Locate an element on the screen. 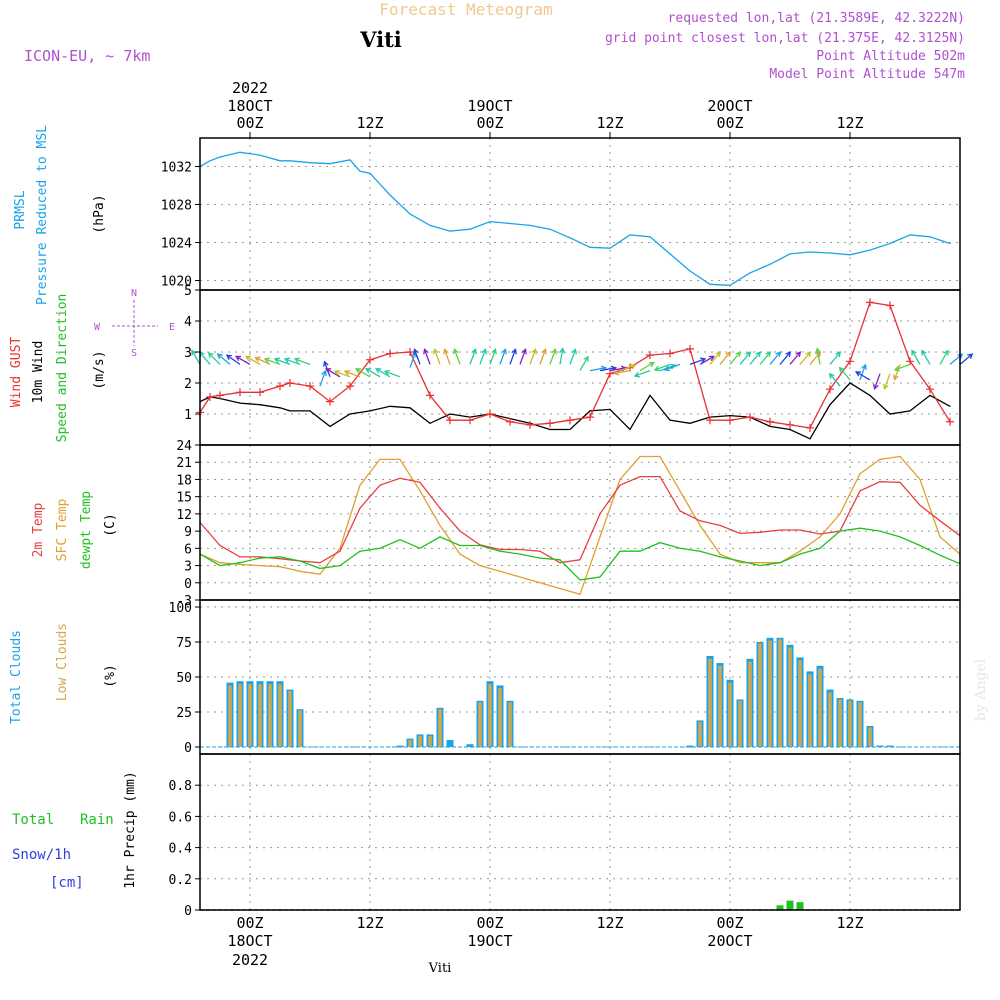  bottom-date-label: 19OCT is located at coordinates (489, 941).